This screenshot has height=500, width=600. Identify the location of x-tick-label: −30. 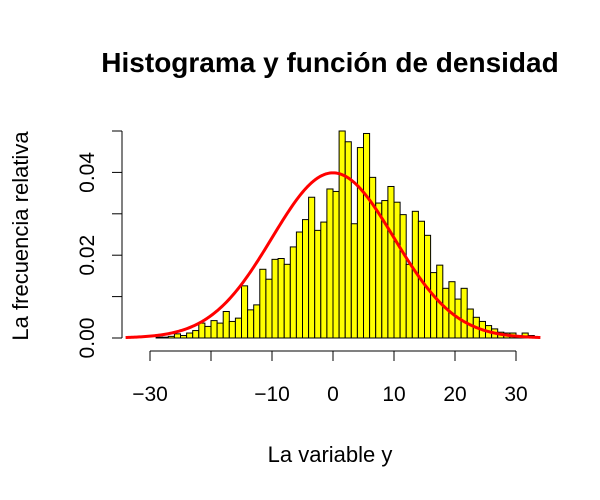
(150, 394).